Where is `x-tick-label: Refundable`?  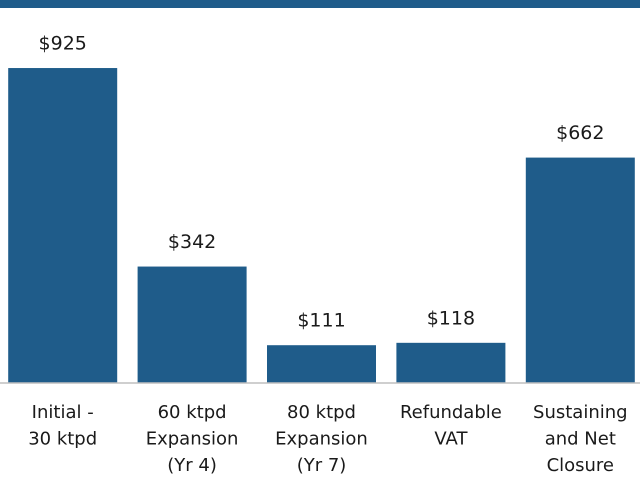
x-tick-label: Refundable is located at coordinates (451, 412).